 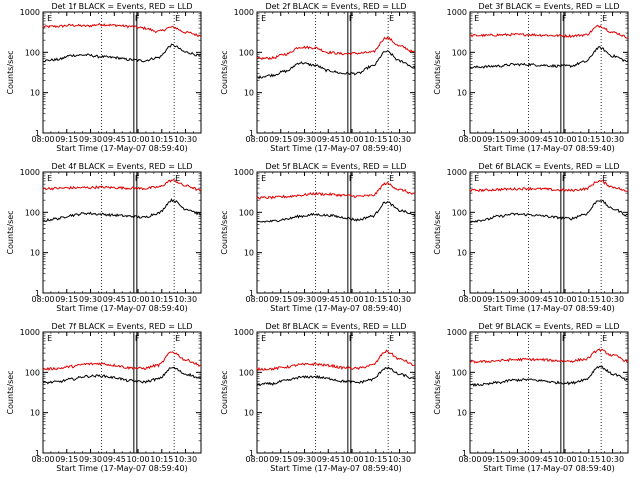 What do you see at coordinates (335, 6) in the screenshot?
I see `panel-title: Det 2f BLACK = Events, RED = LLD` at bounding box center [335, 6].